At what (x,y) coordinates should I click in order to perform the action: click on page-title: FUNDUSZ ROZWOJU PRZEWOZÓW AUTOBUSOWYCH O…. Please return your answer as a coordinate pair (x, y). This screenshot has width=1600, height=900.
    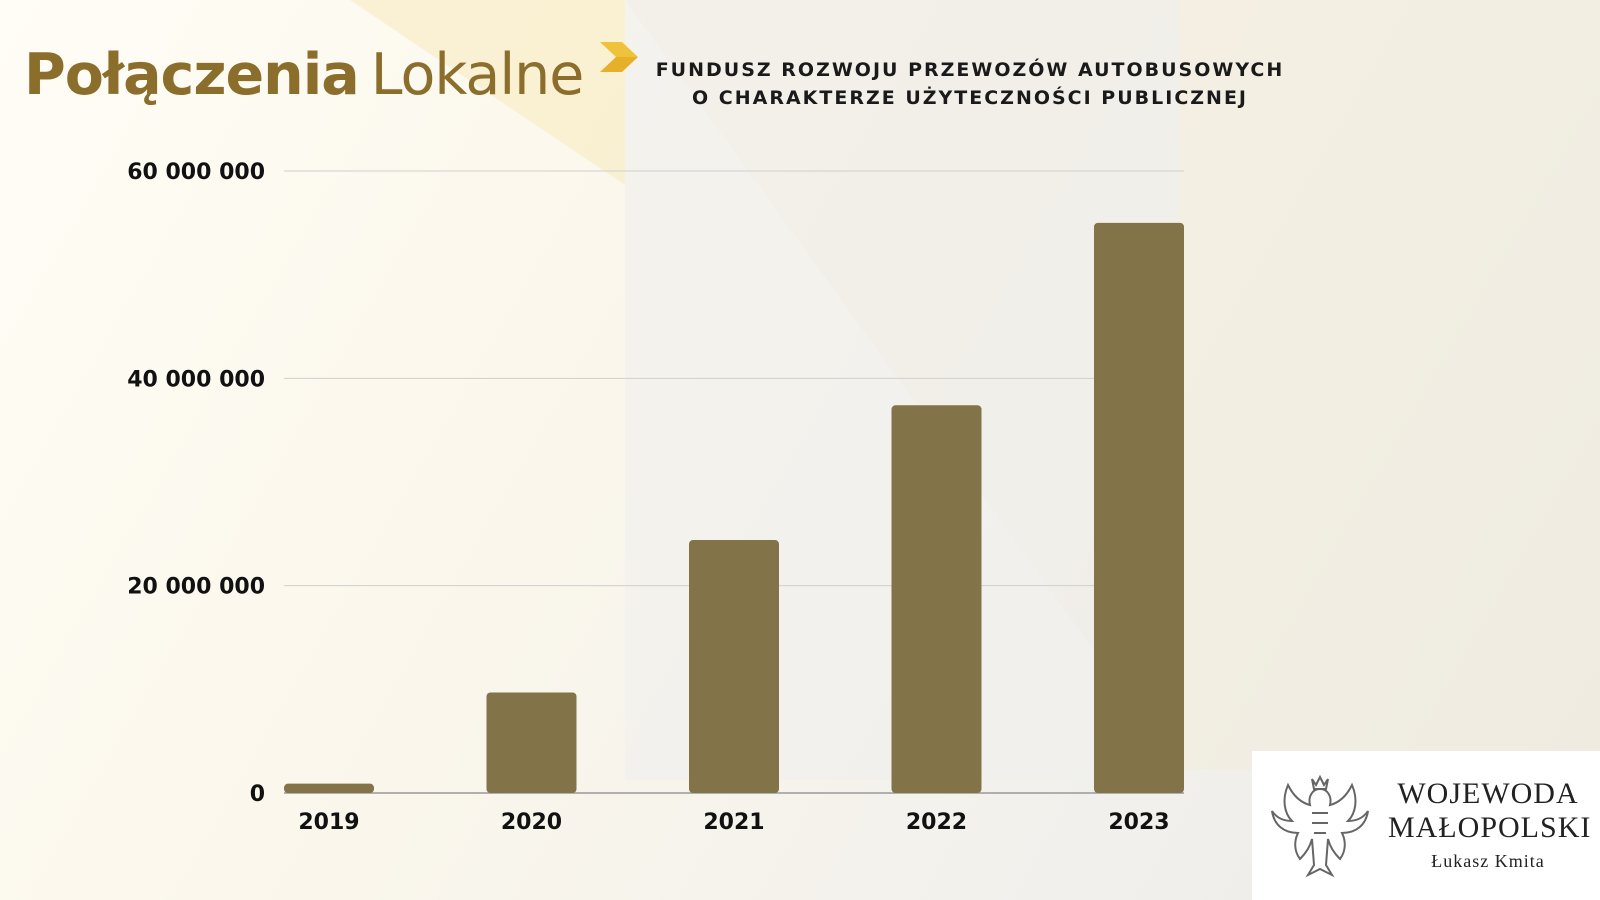
    Looking at the image, I should click on (970, 84).